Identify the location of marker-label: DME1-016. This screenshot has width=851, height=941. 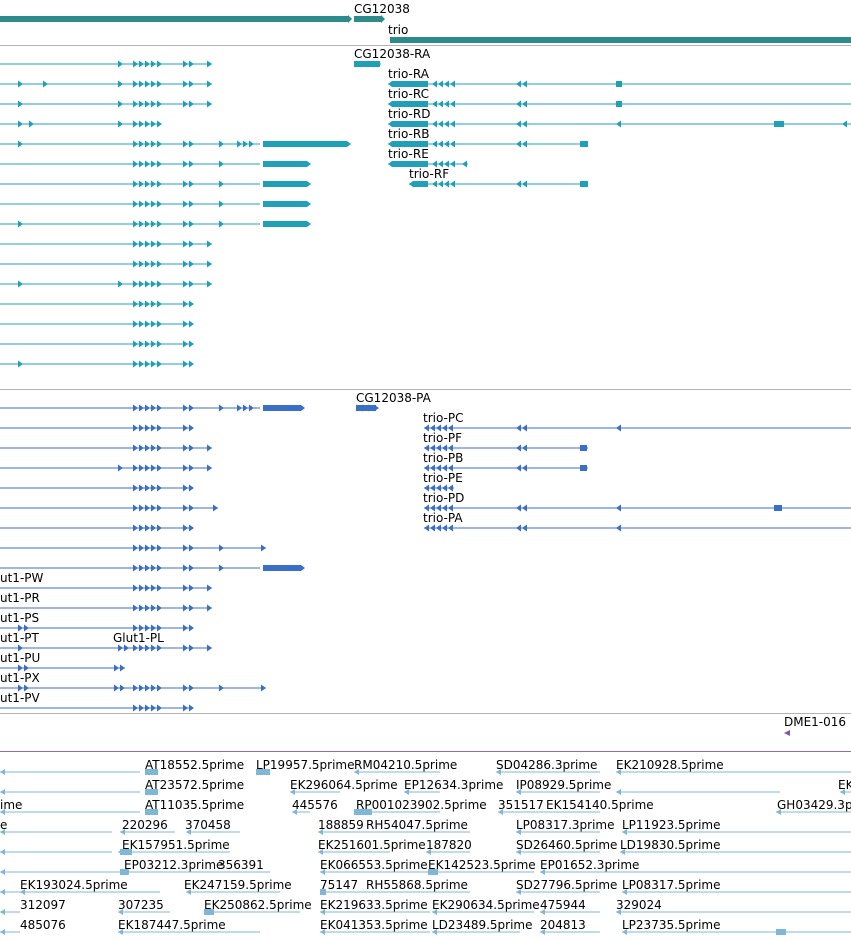
(815, 722).